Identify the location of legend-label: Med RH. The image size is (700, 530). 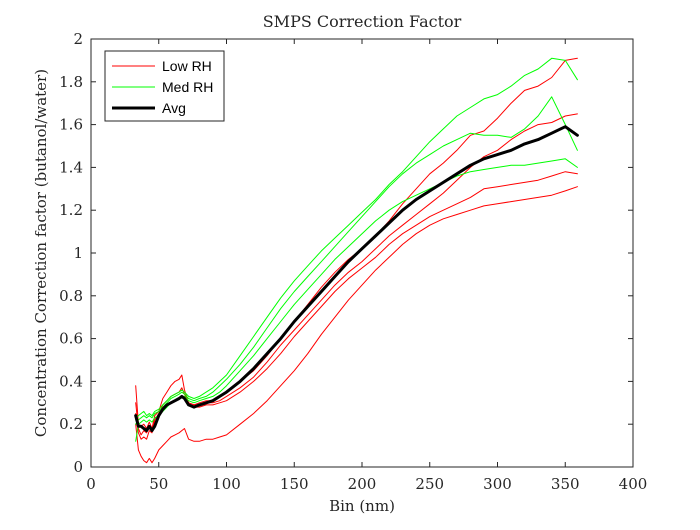
(187, 87).